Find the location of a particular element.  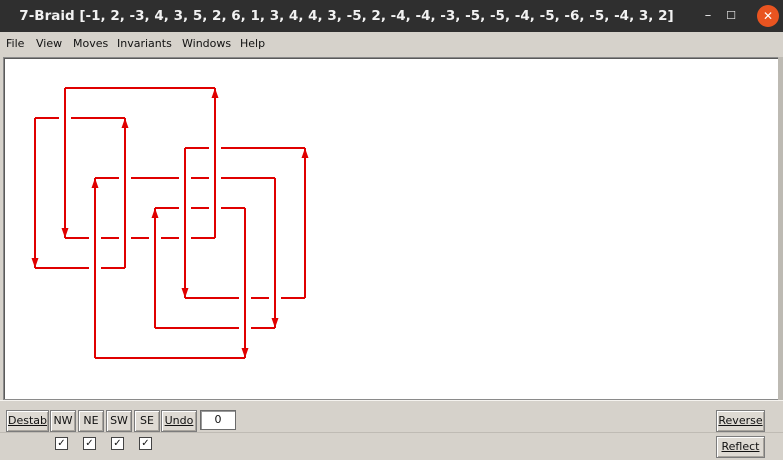

scrollbar is located at coordinates (780, 228).